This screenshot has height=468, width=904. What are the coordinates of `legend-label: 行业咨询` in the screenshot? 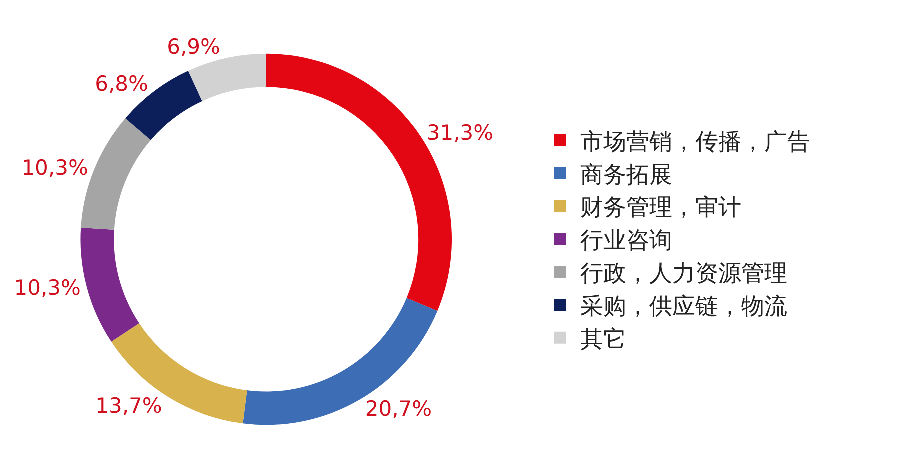 It's located at (626, 241).